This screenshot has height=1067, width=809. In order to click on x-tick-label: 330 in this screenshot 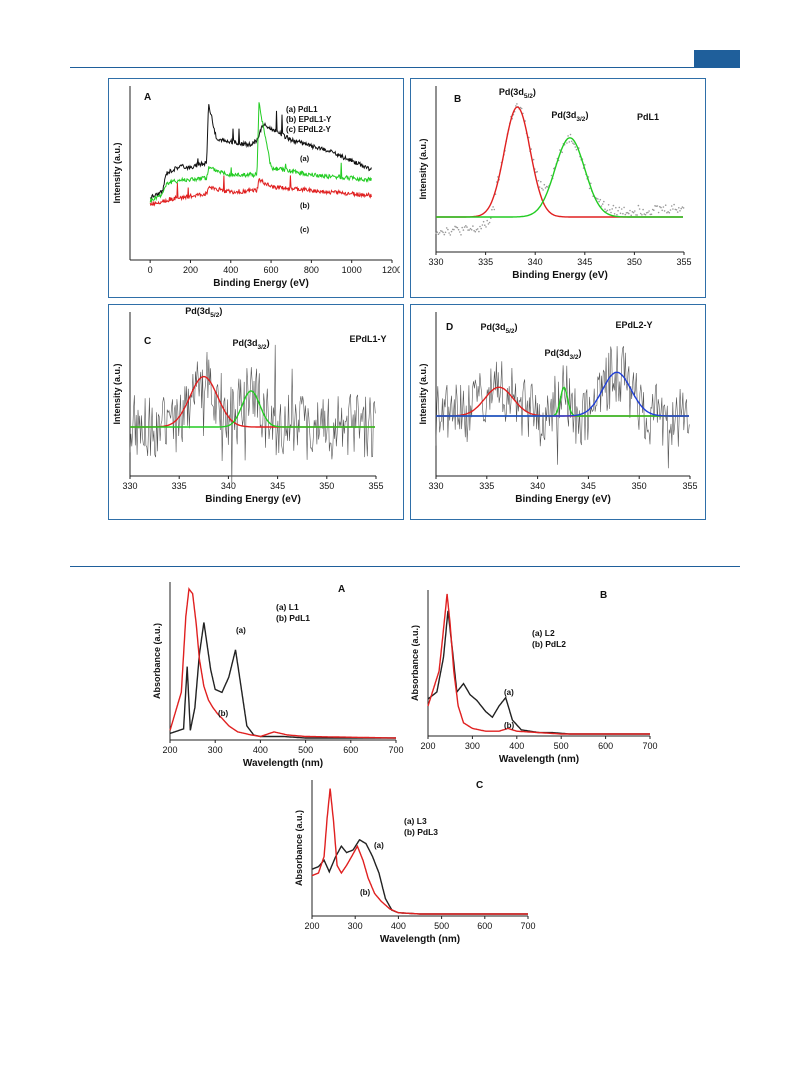, I will do `click(435, 262)`.